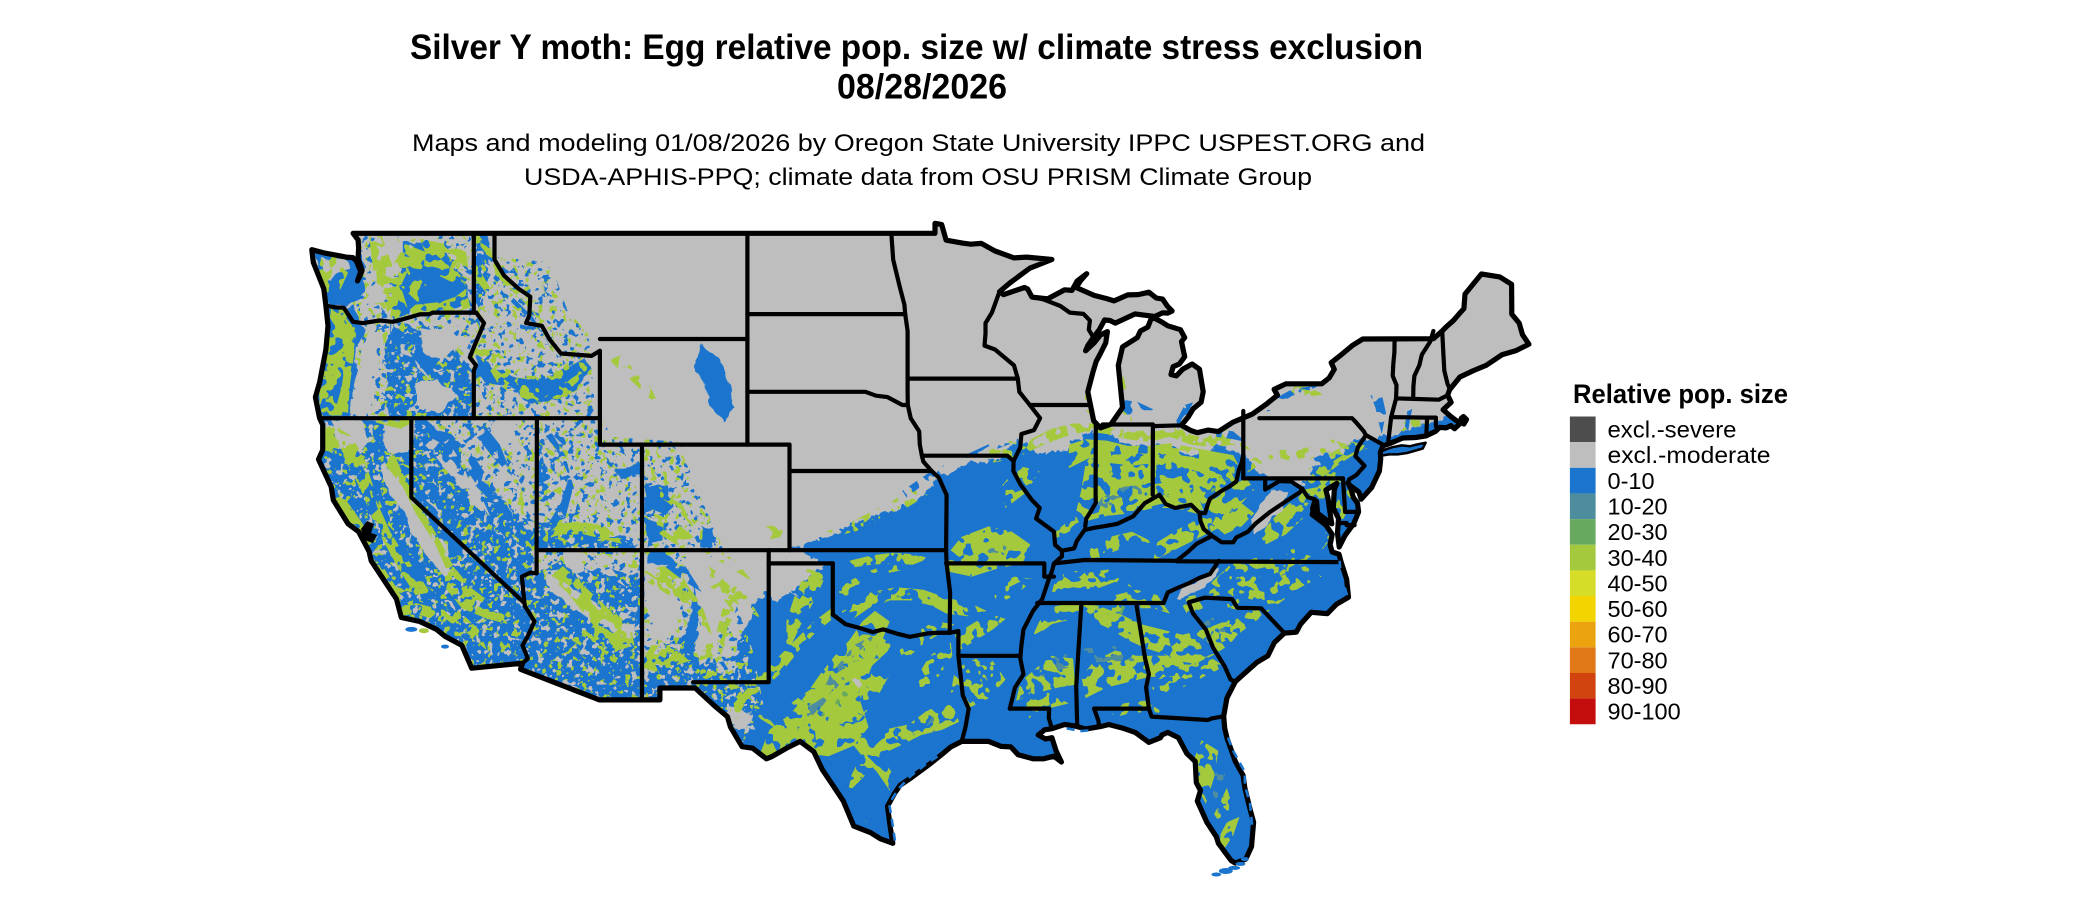 This screenshot has width=2100, height=897. What do you see at coordinates (922, 87) in the screenshot?
I see `svg-text: 08/28/2026` at bounding box center [922, 87].